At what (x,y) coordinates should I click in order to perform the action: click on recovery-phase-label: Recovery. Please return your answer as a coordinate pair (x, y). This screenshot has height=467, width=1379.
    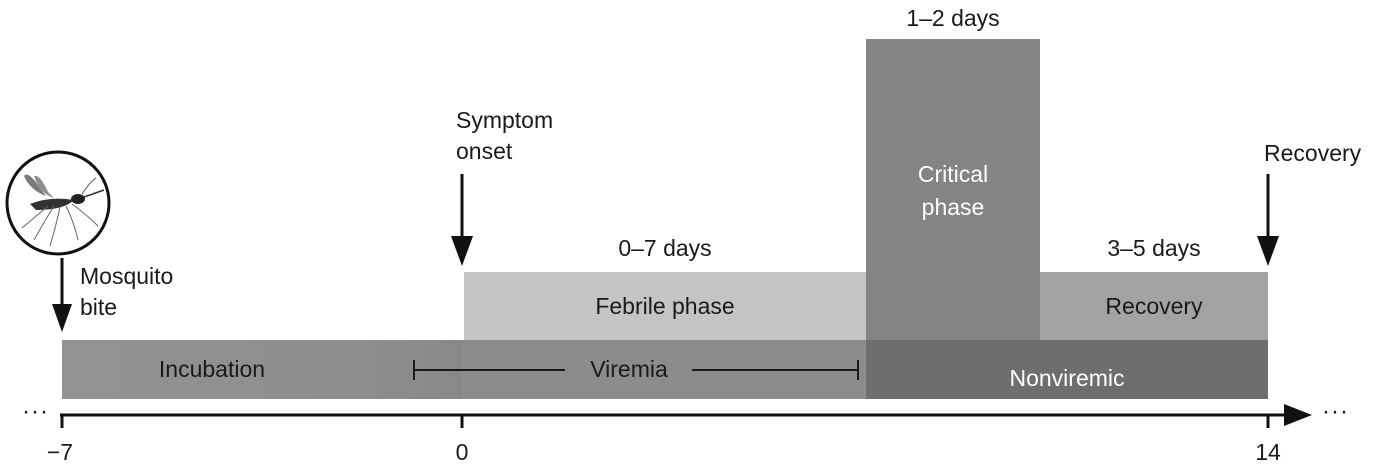
    Looking at the image, I should click on (1154, 306).